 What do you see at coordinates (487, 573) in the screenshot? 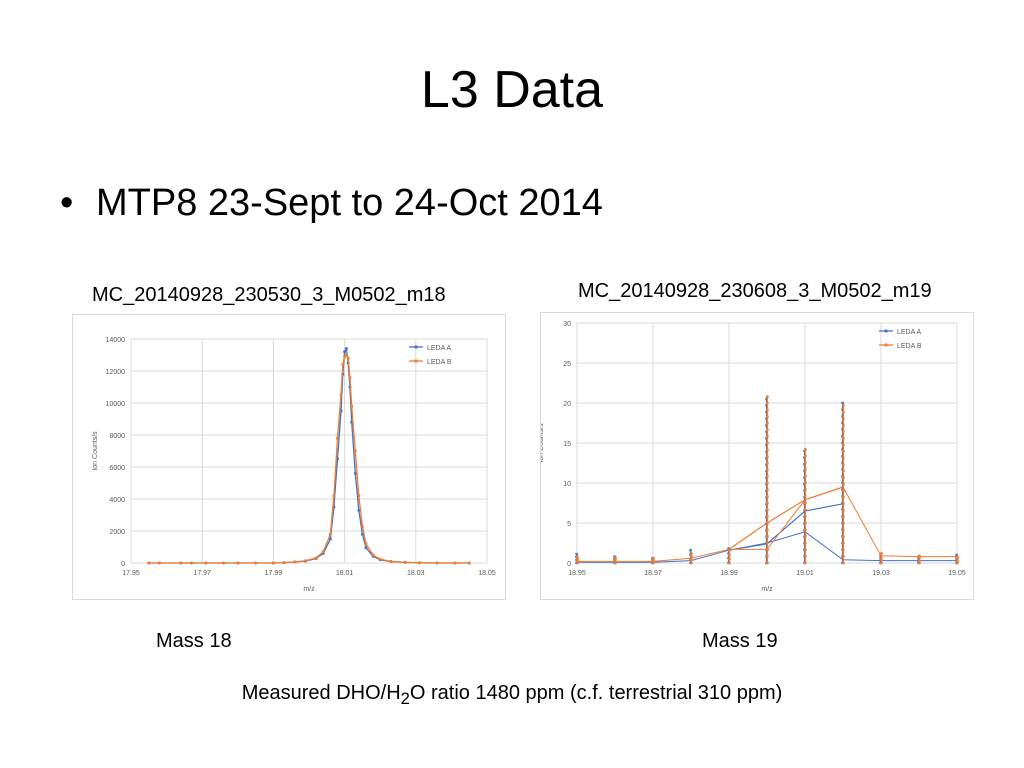
I see `x-tick-label: 18.05` at bounding box center [487, 573].